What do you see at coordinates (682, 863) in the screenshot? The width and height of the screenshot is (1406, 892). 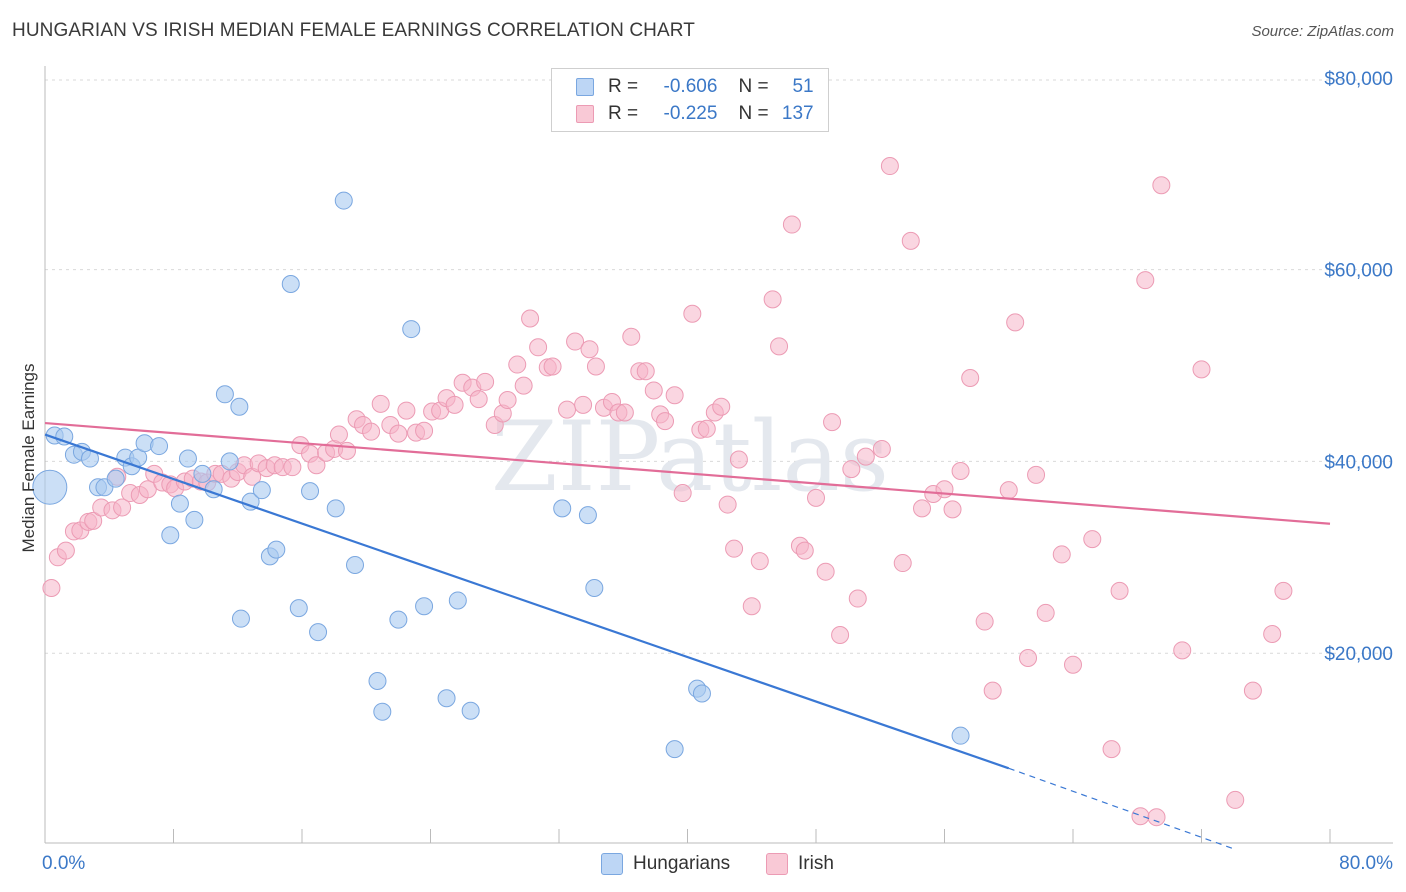 I see `hungarians-legend-label: Hungarians` at bounding box center [682, 863].